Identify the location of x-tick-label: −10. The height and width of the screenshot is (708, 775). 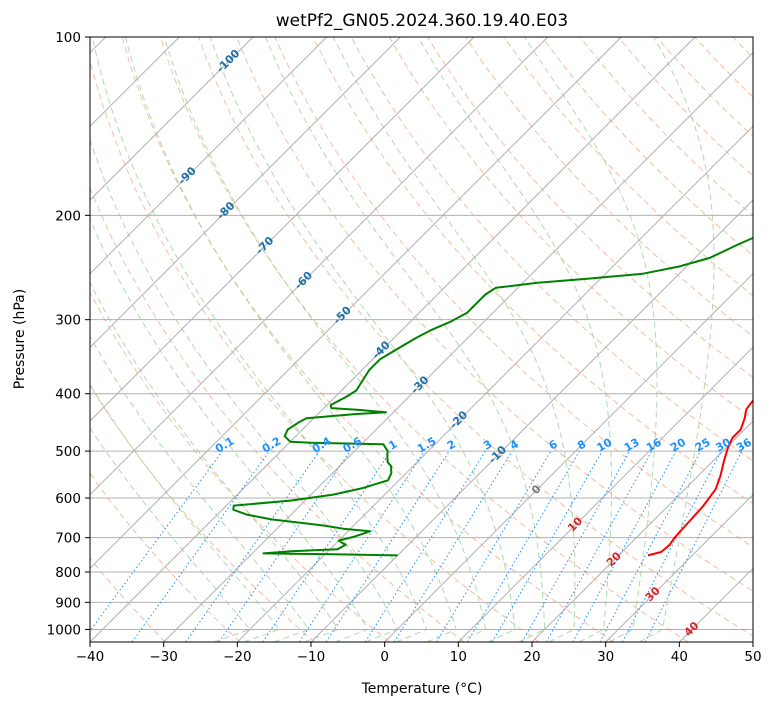
(311, 657).